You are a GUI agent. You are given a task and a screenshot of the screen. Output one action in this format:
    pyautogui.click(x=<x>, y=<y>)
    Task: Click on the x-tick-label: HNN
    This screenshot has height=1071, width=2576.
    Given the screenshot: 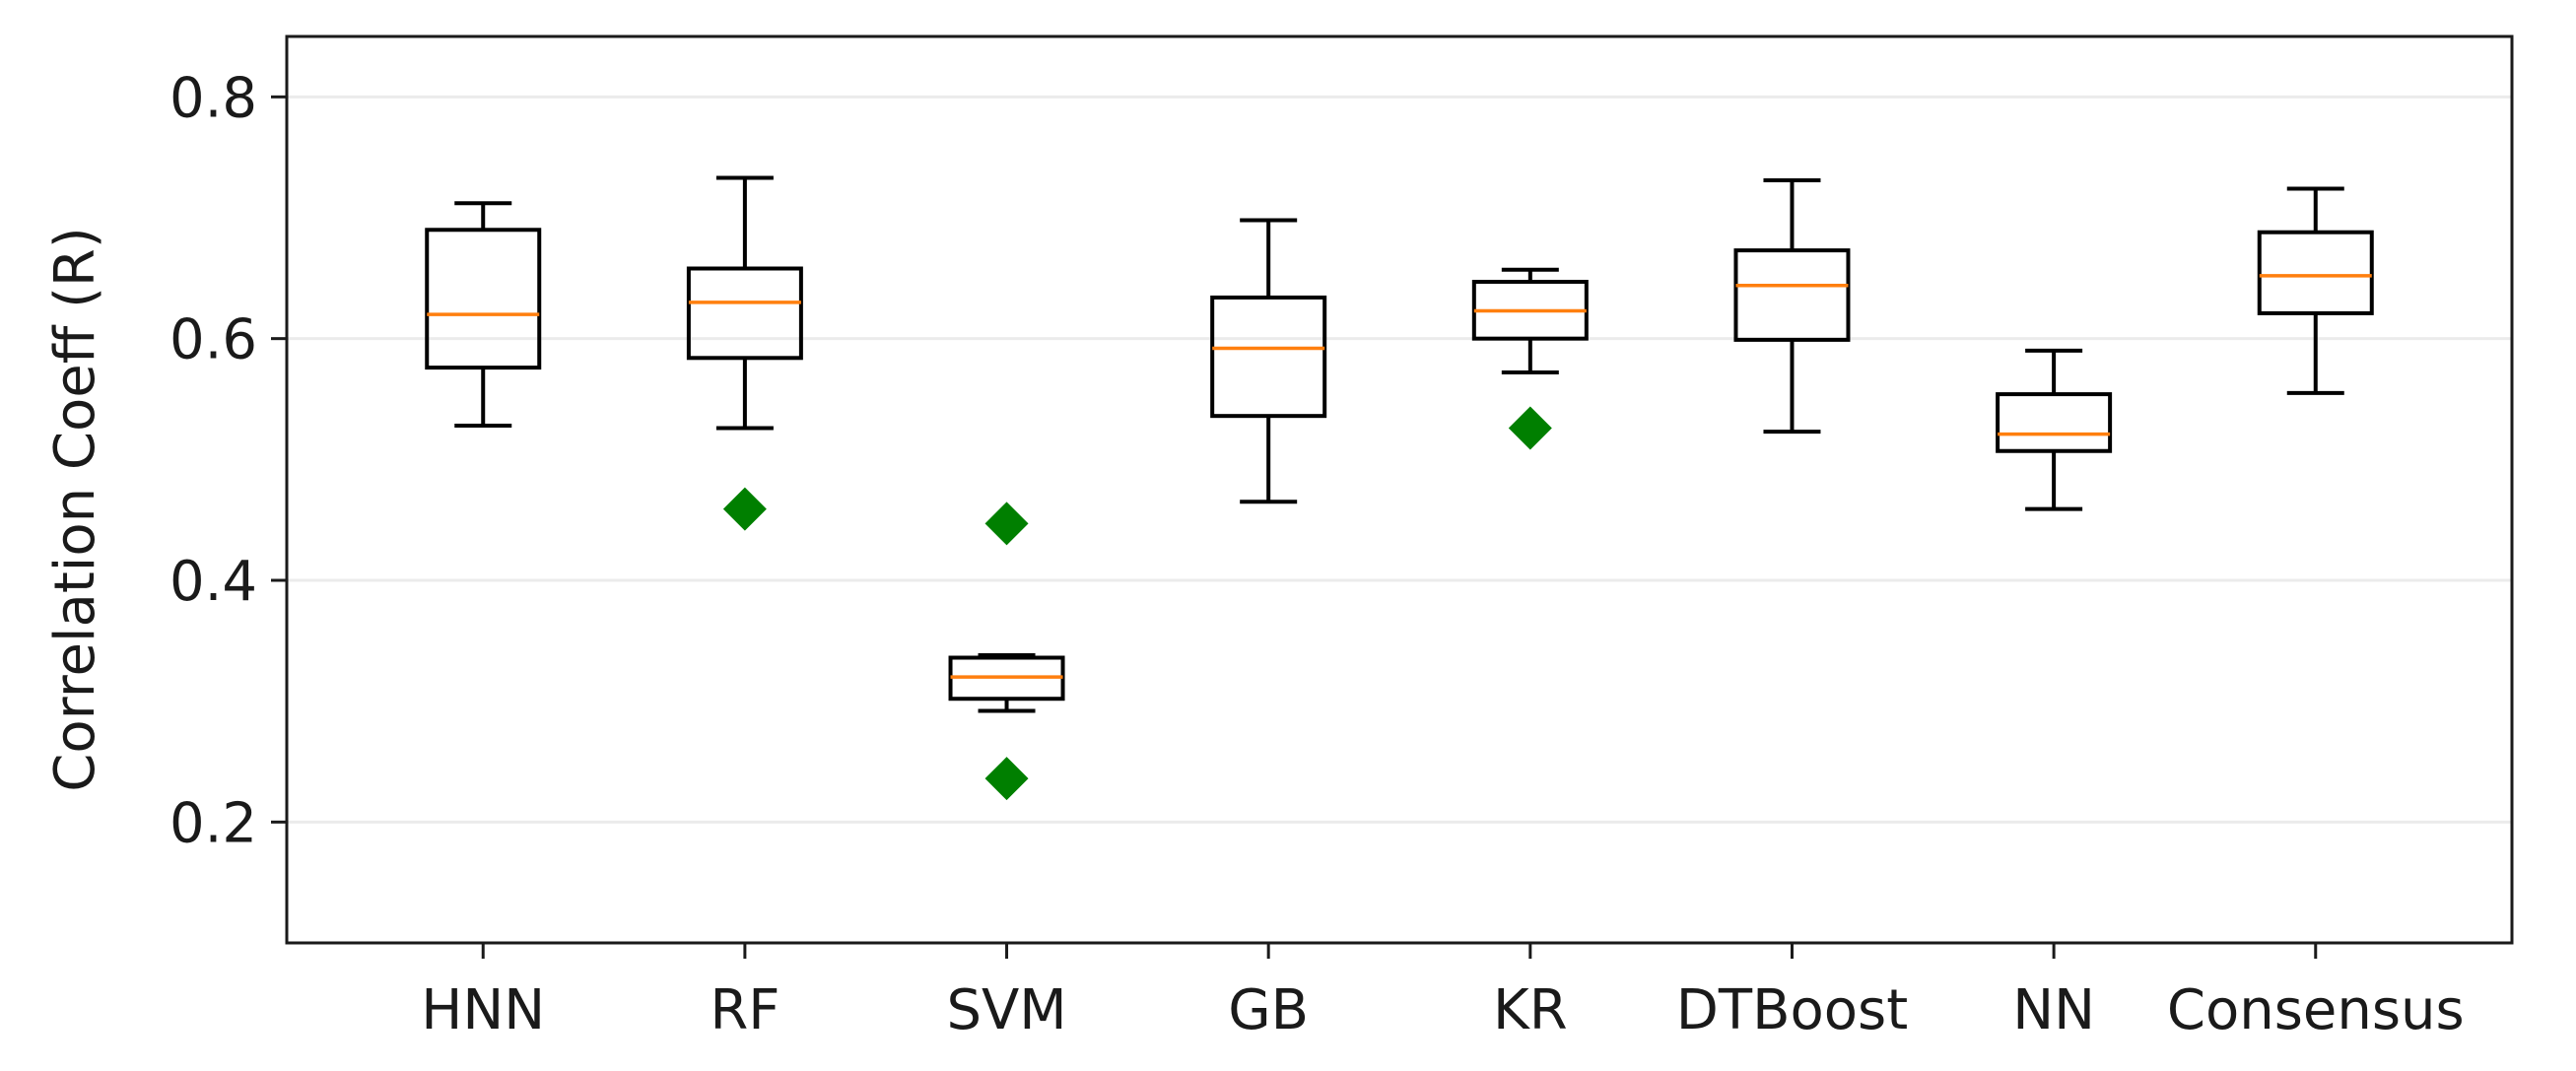 What is the action you would take?
    pyautogui.click(x=483, y=1010)
    